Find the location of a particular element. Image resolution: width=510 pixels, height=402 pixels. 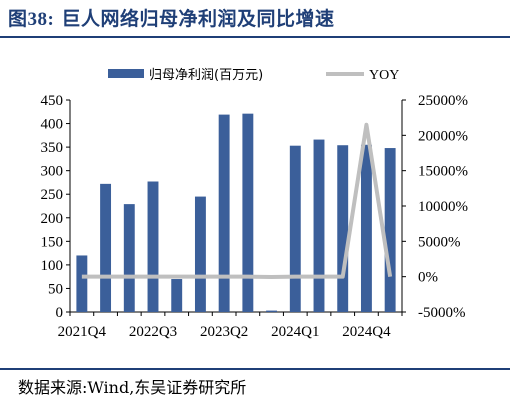

left-tick-label: 250 is located at coordinates (52, 195).